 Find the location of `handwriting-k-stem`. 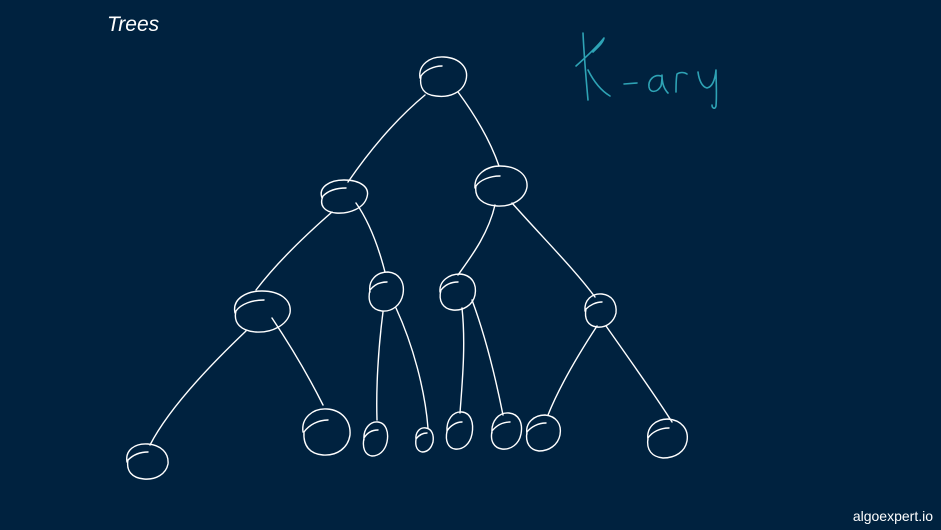

handwriting-k-stem is located at coordinates (585, 66).